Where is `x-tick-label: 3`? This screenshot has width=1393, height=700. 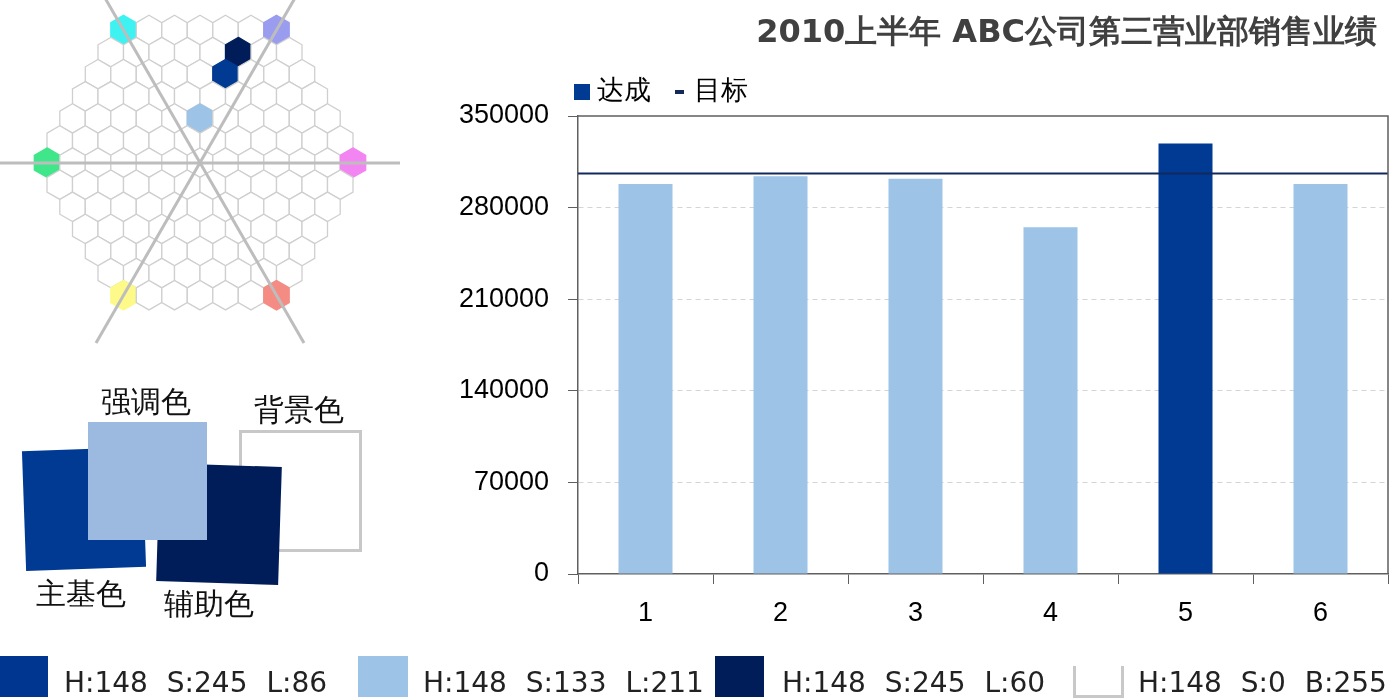 x-tick-label: 3 is located at coordinates (915, 611).